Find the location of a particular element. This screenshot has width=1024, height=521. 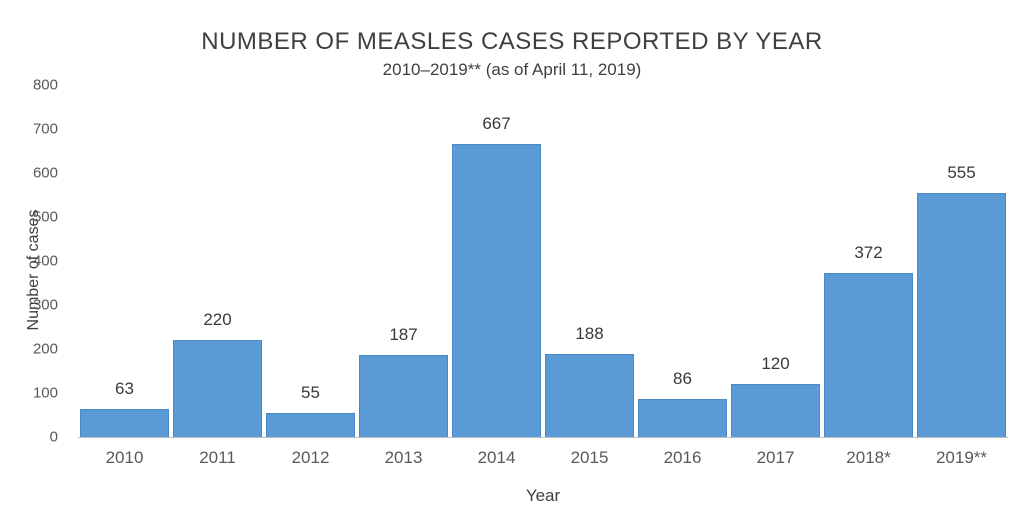

y-tick-label: 100 is located at coordinates (45, 393).